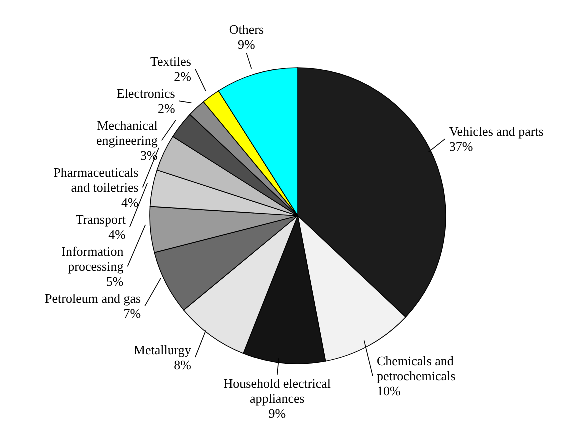 This screenshot has height=437, width=573. I want to click on slice-label: Metallurgy, so click(163, 350).